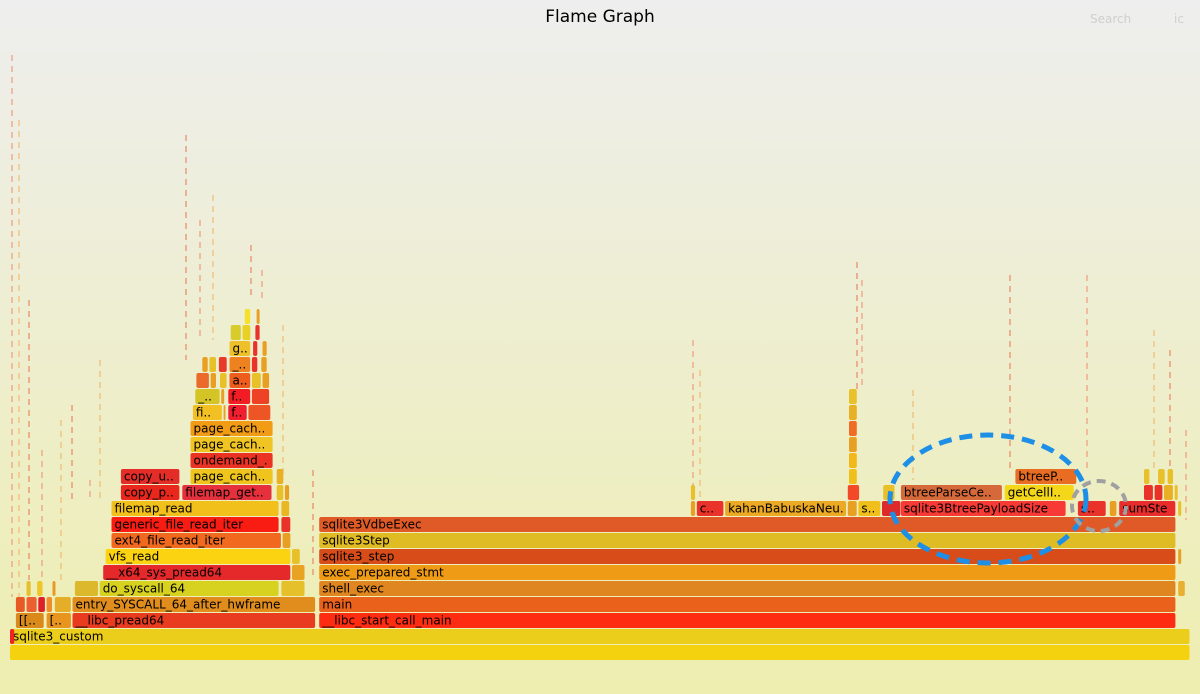  What do you see at coordinates (1039, 492) in the screenshot?
I see `frame-getCellI-56: getCellI..` at bounding box center [1039, 492].